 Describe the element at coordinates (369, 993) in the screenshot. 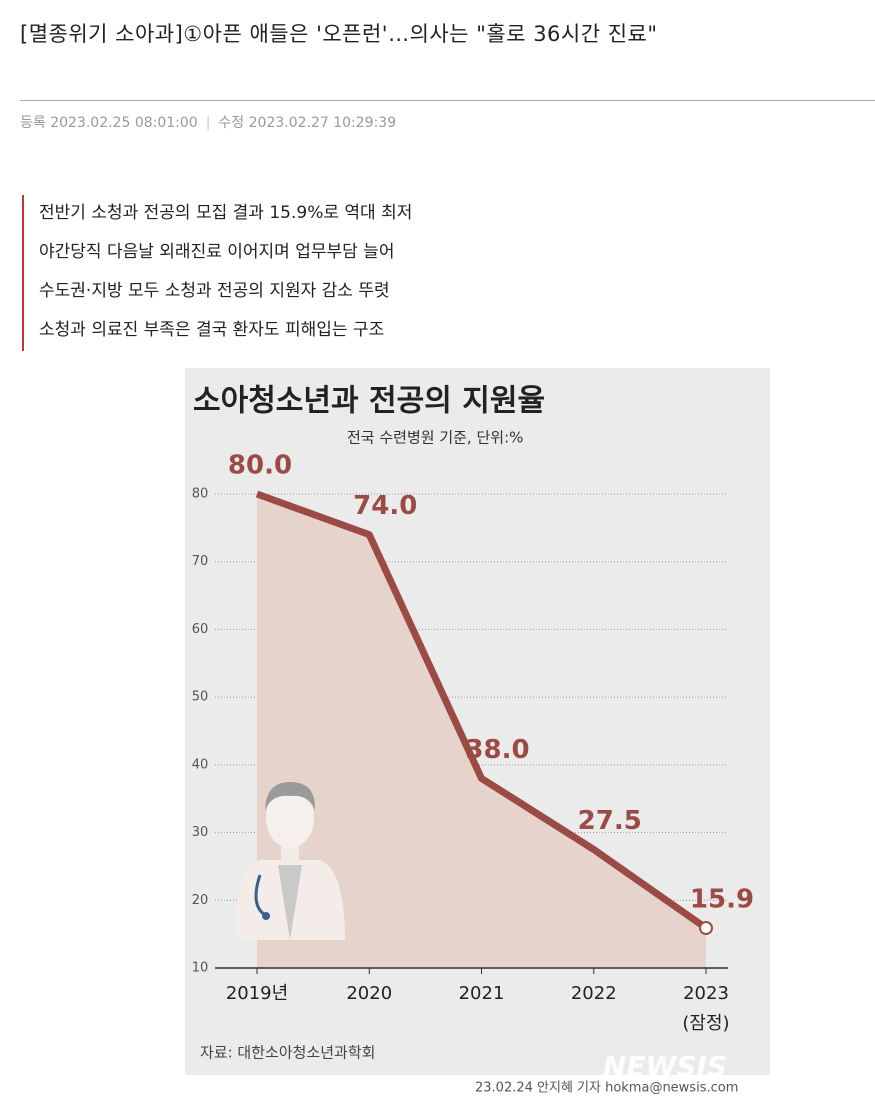

I see `x-tick-label: 2020` at that location.